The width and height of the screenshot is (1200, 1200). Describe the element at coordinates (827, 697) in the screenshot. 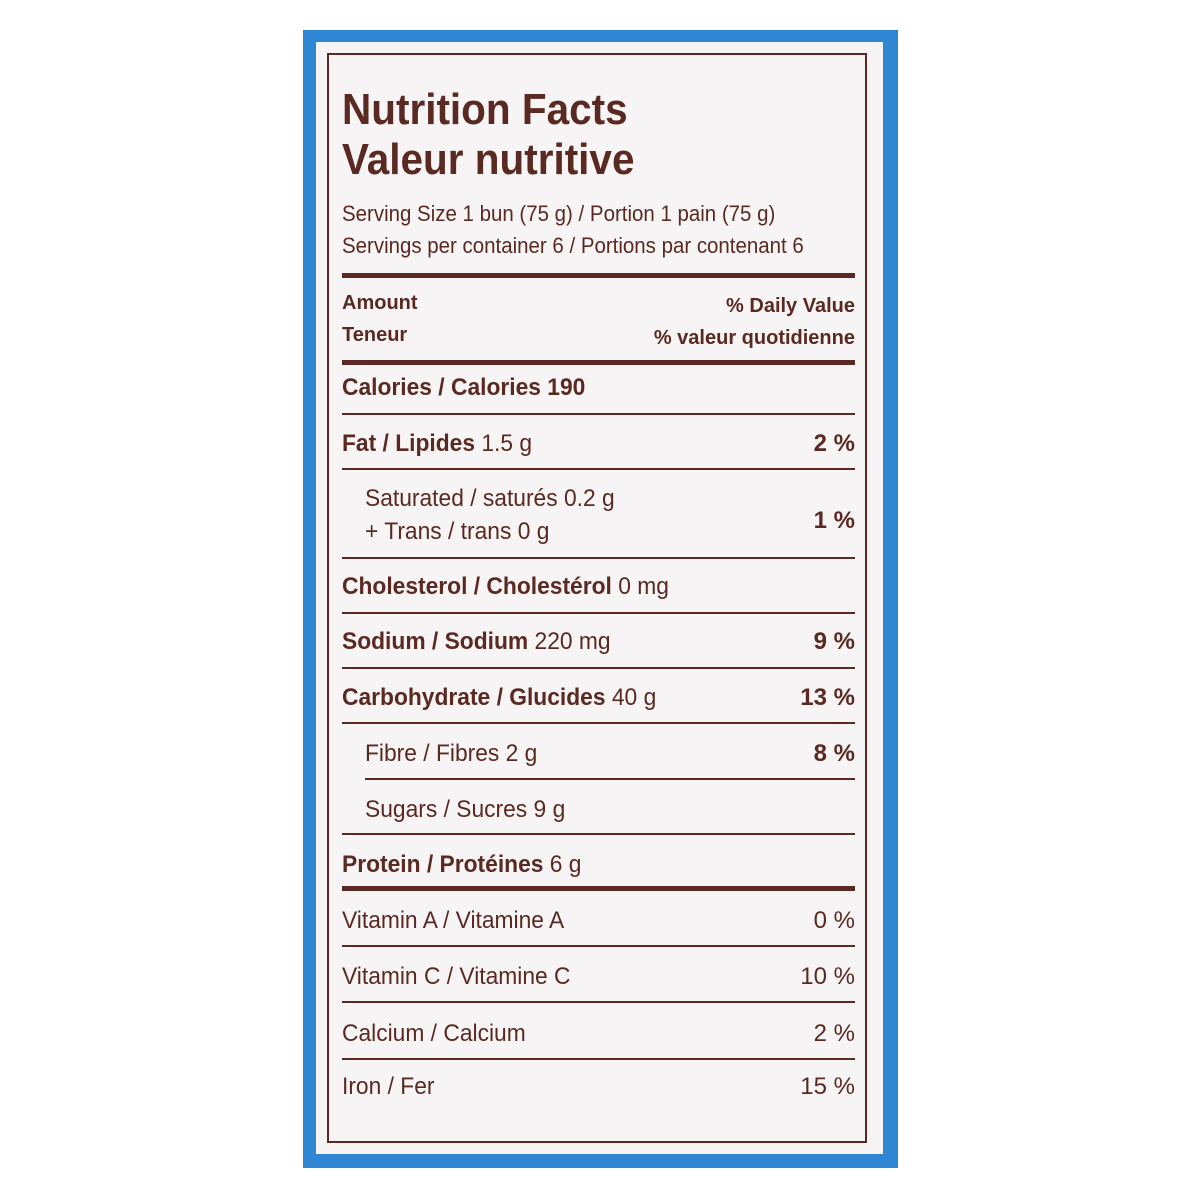

I see `carbohydrate-dv: 13 %` at that location.